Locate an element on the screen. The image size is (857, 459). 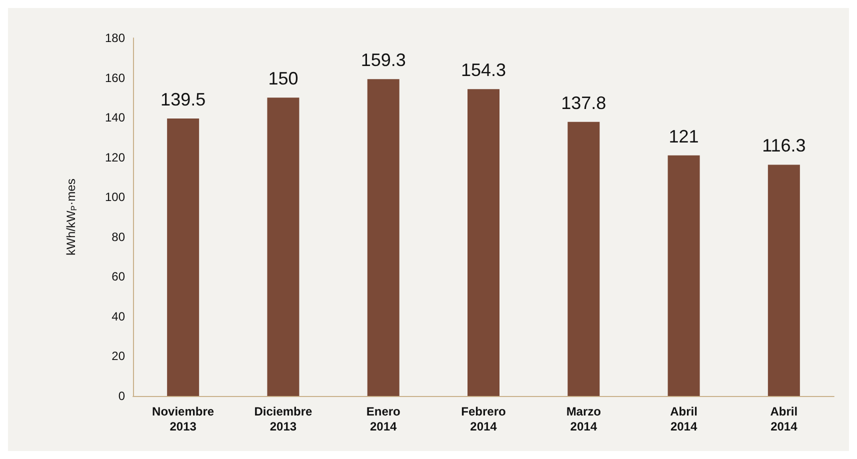
data-label: 159.3 is located at coordinates (383, 60).